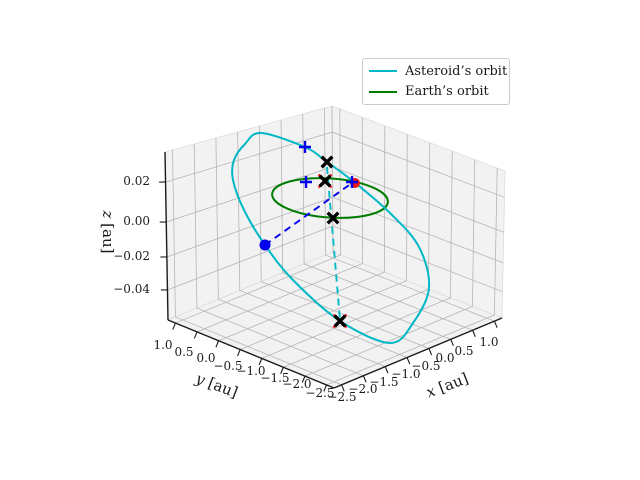  What do you see at coordinates (131, 289) in the screenshot?
I see `z-tick-label: −0.04` at bounding box center [131, 289].